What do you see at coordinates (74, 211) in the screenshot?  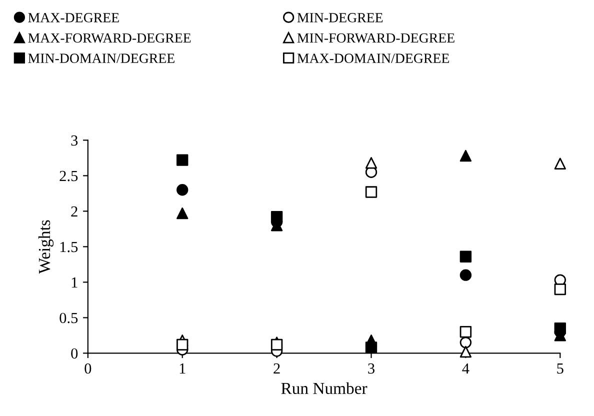 I see `y-tick-label: 2` at bounding box center [74, 211].